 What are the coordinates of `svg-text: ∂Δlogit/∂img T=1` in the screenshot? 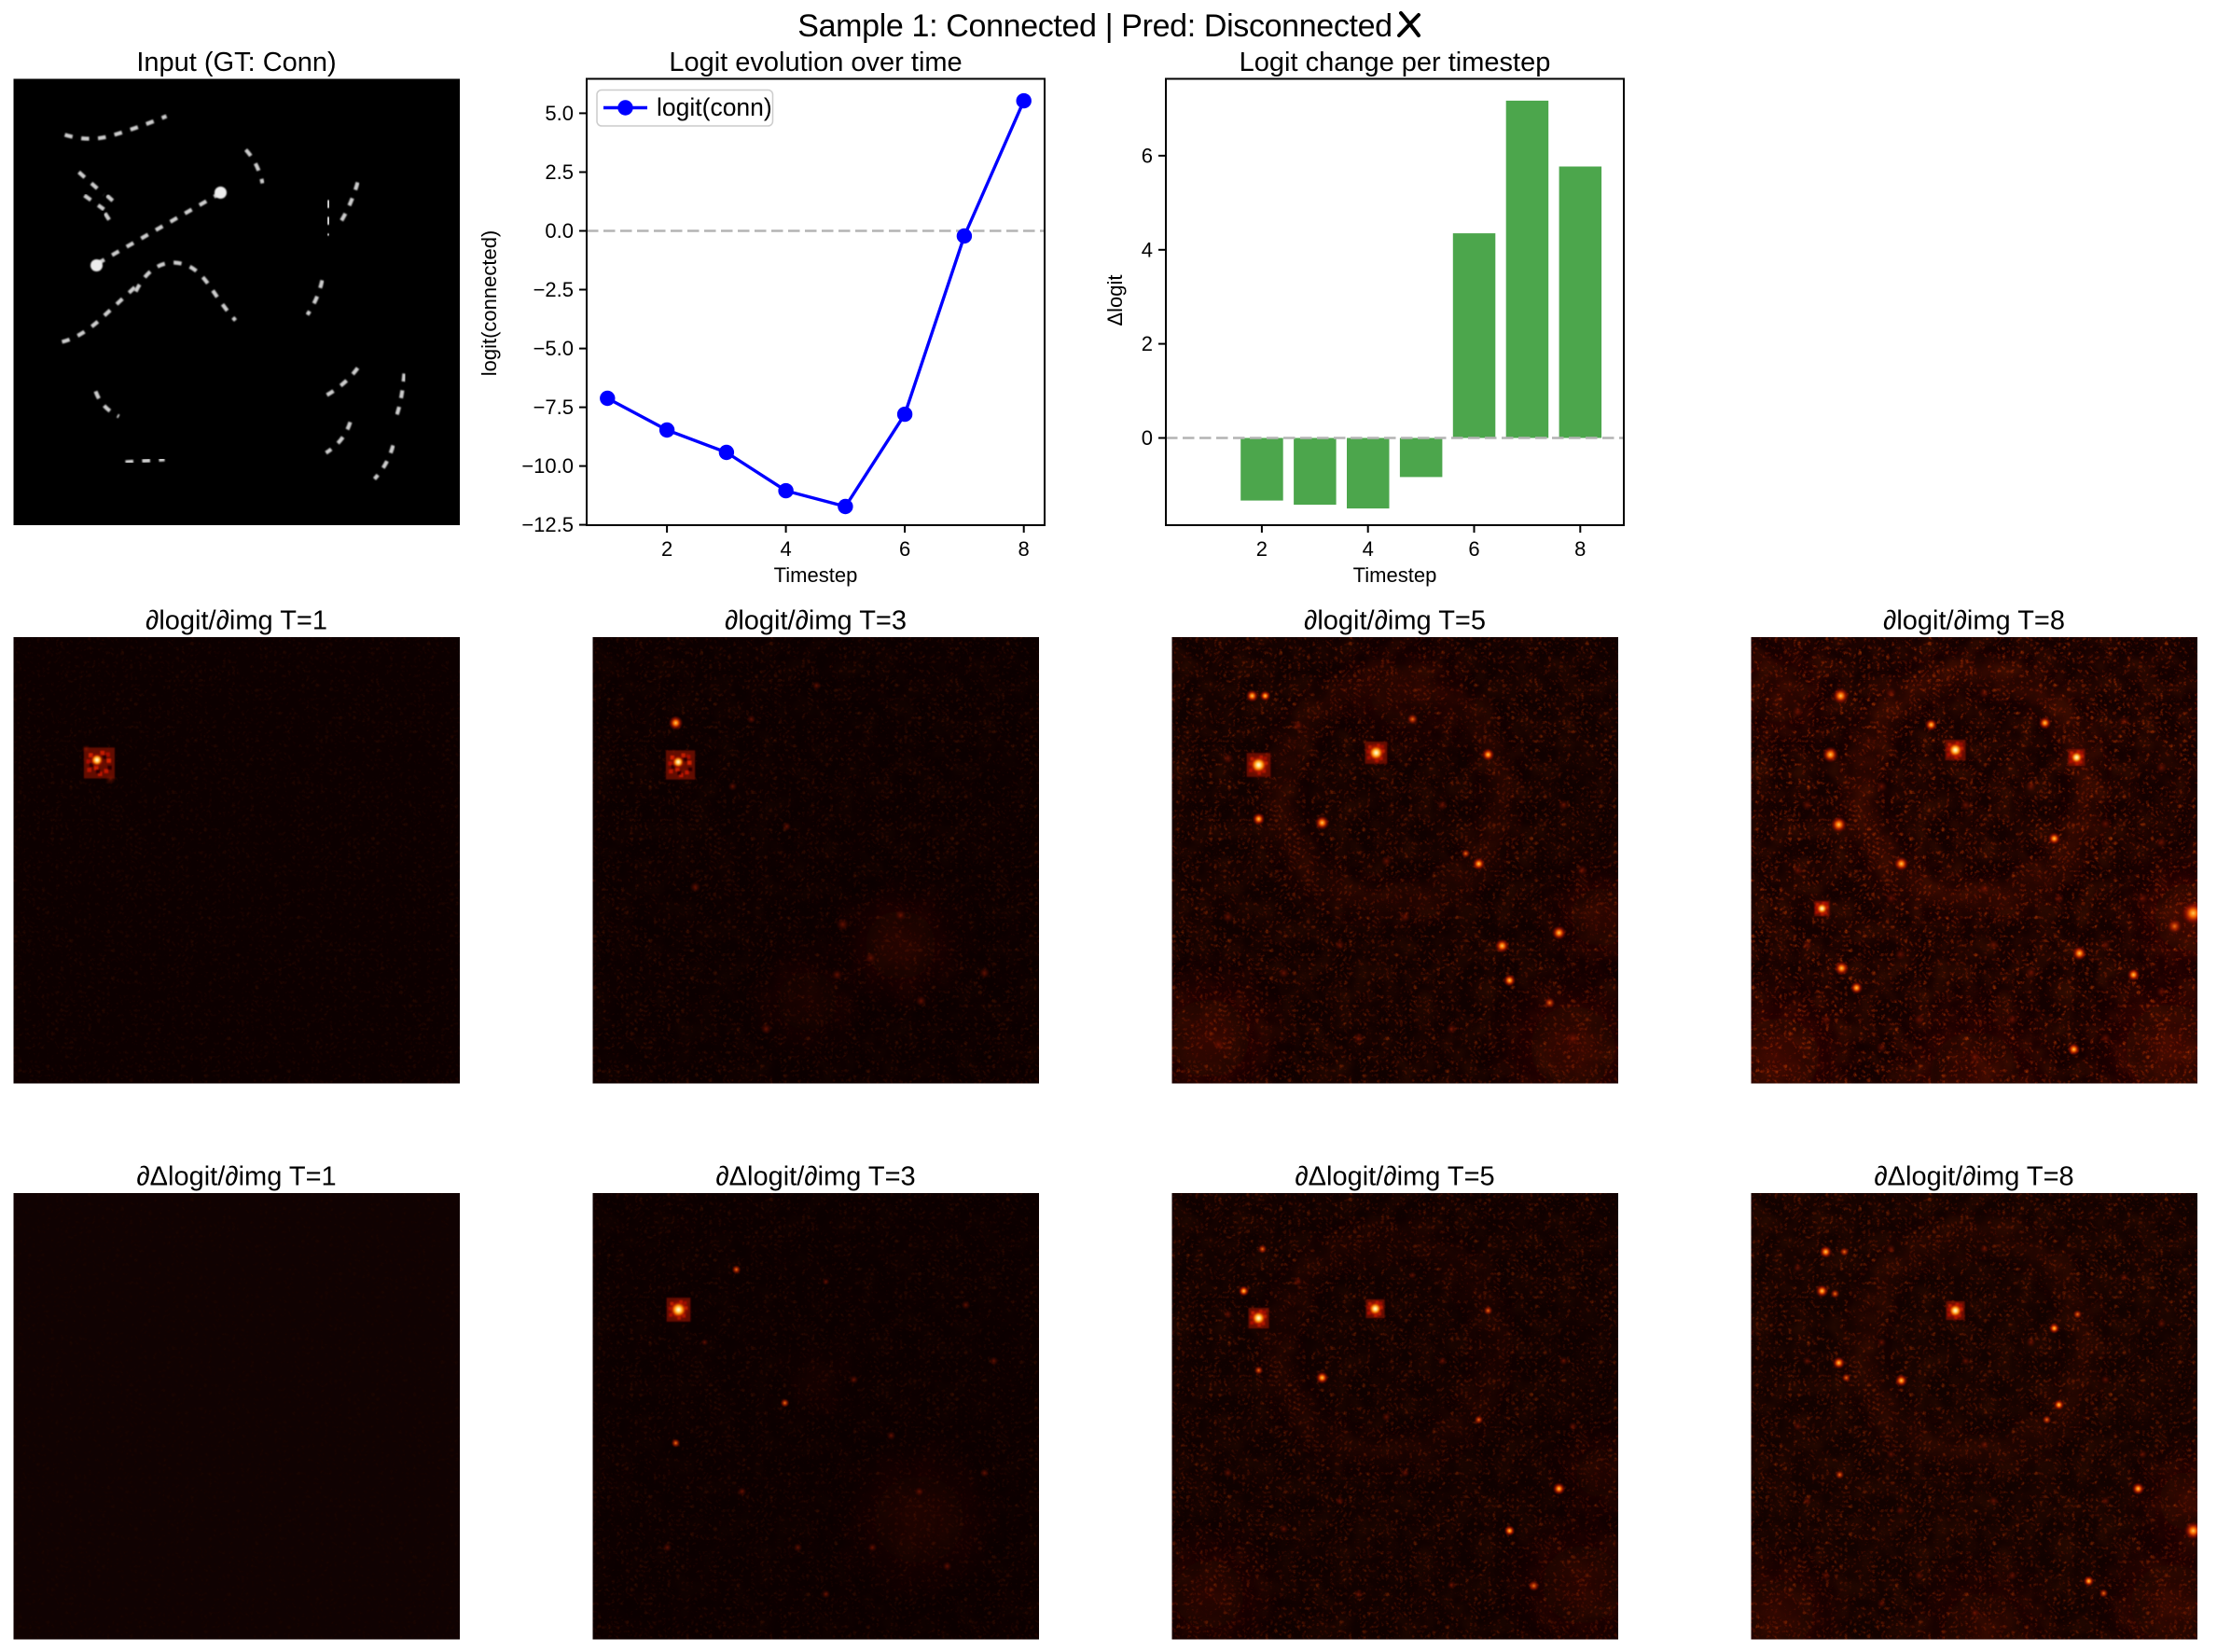 It's located at (236, 1177).